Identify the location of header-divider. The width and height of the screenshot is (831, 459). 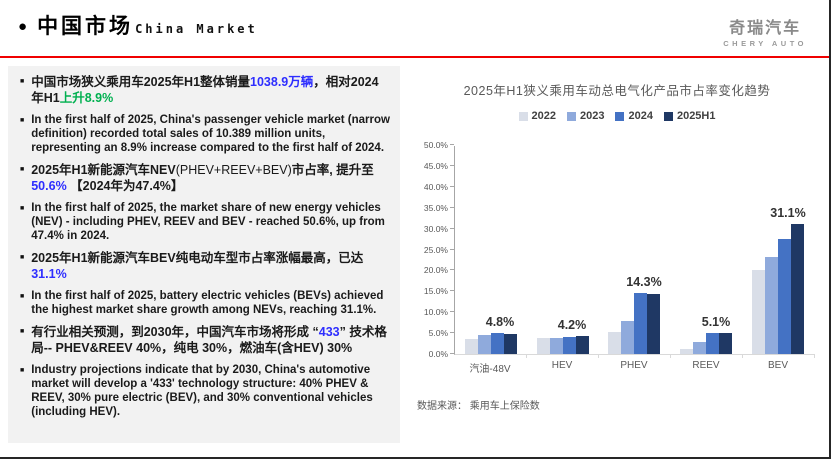
(414, 57).